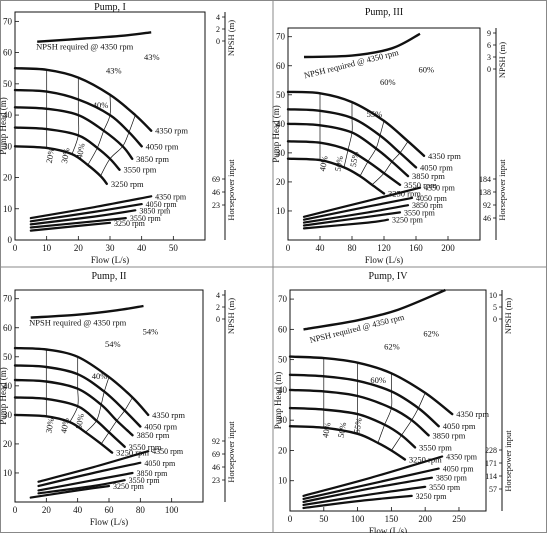 The height and width of the screenshot is (533, 547). What do you see at coordinates (283, 450) in the screenshot?
I see `y-tick-label: 20` at bounding box center [283, 450].